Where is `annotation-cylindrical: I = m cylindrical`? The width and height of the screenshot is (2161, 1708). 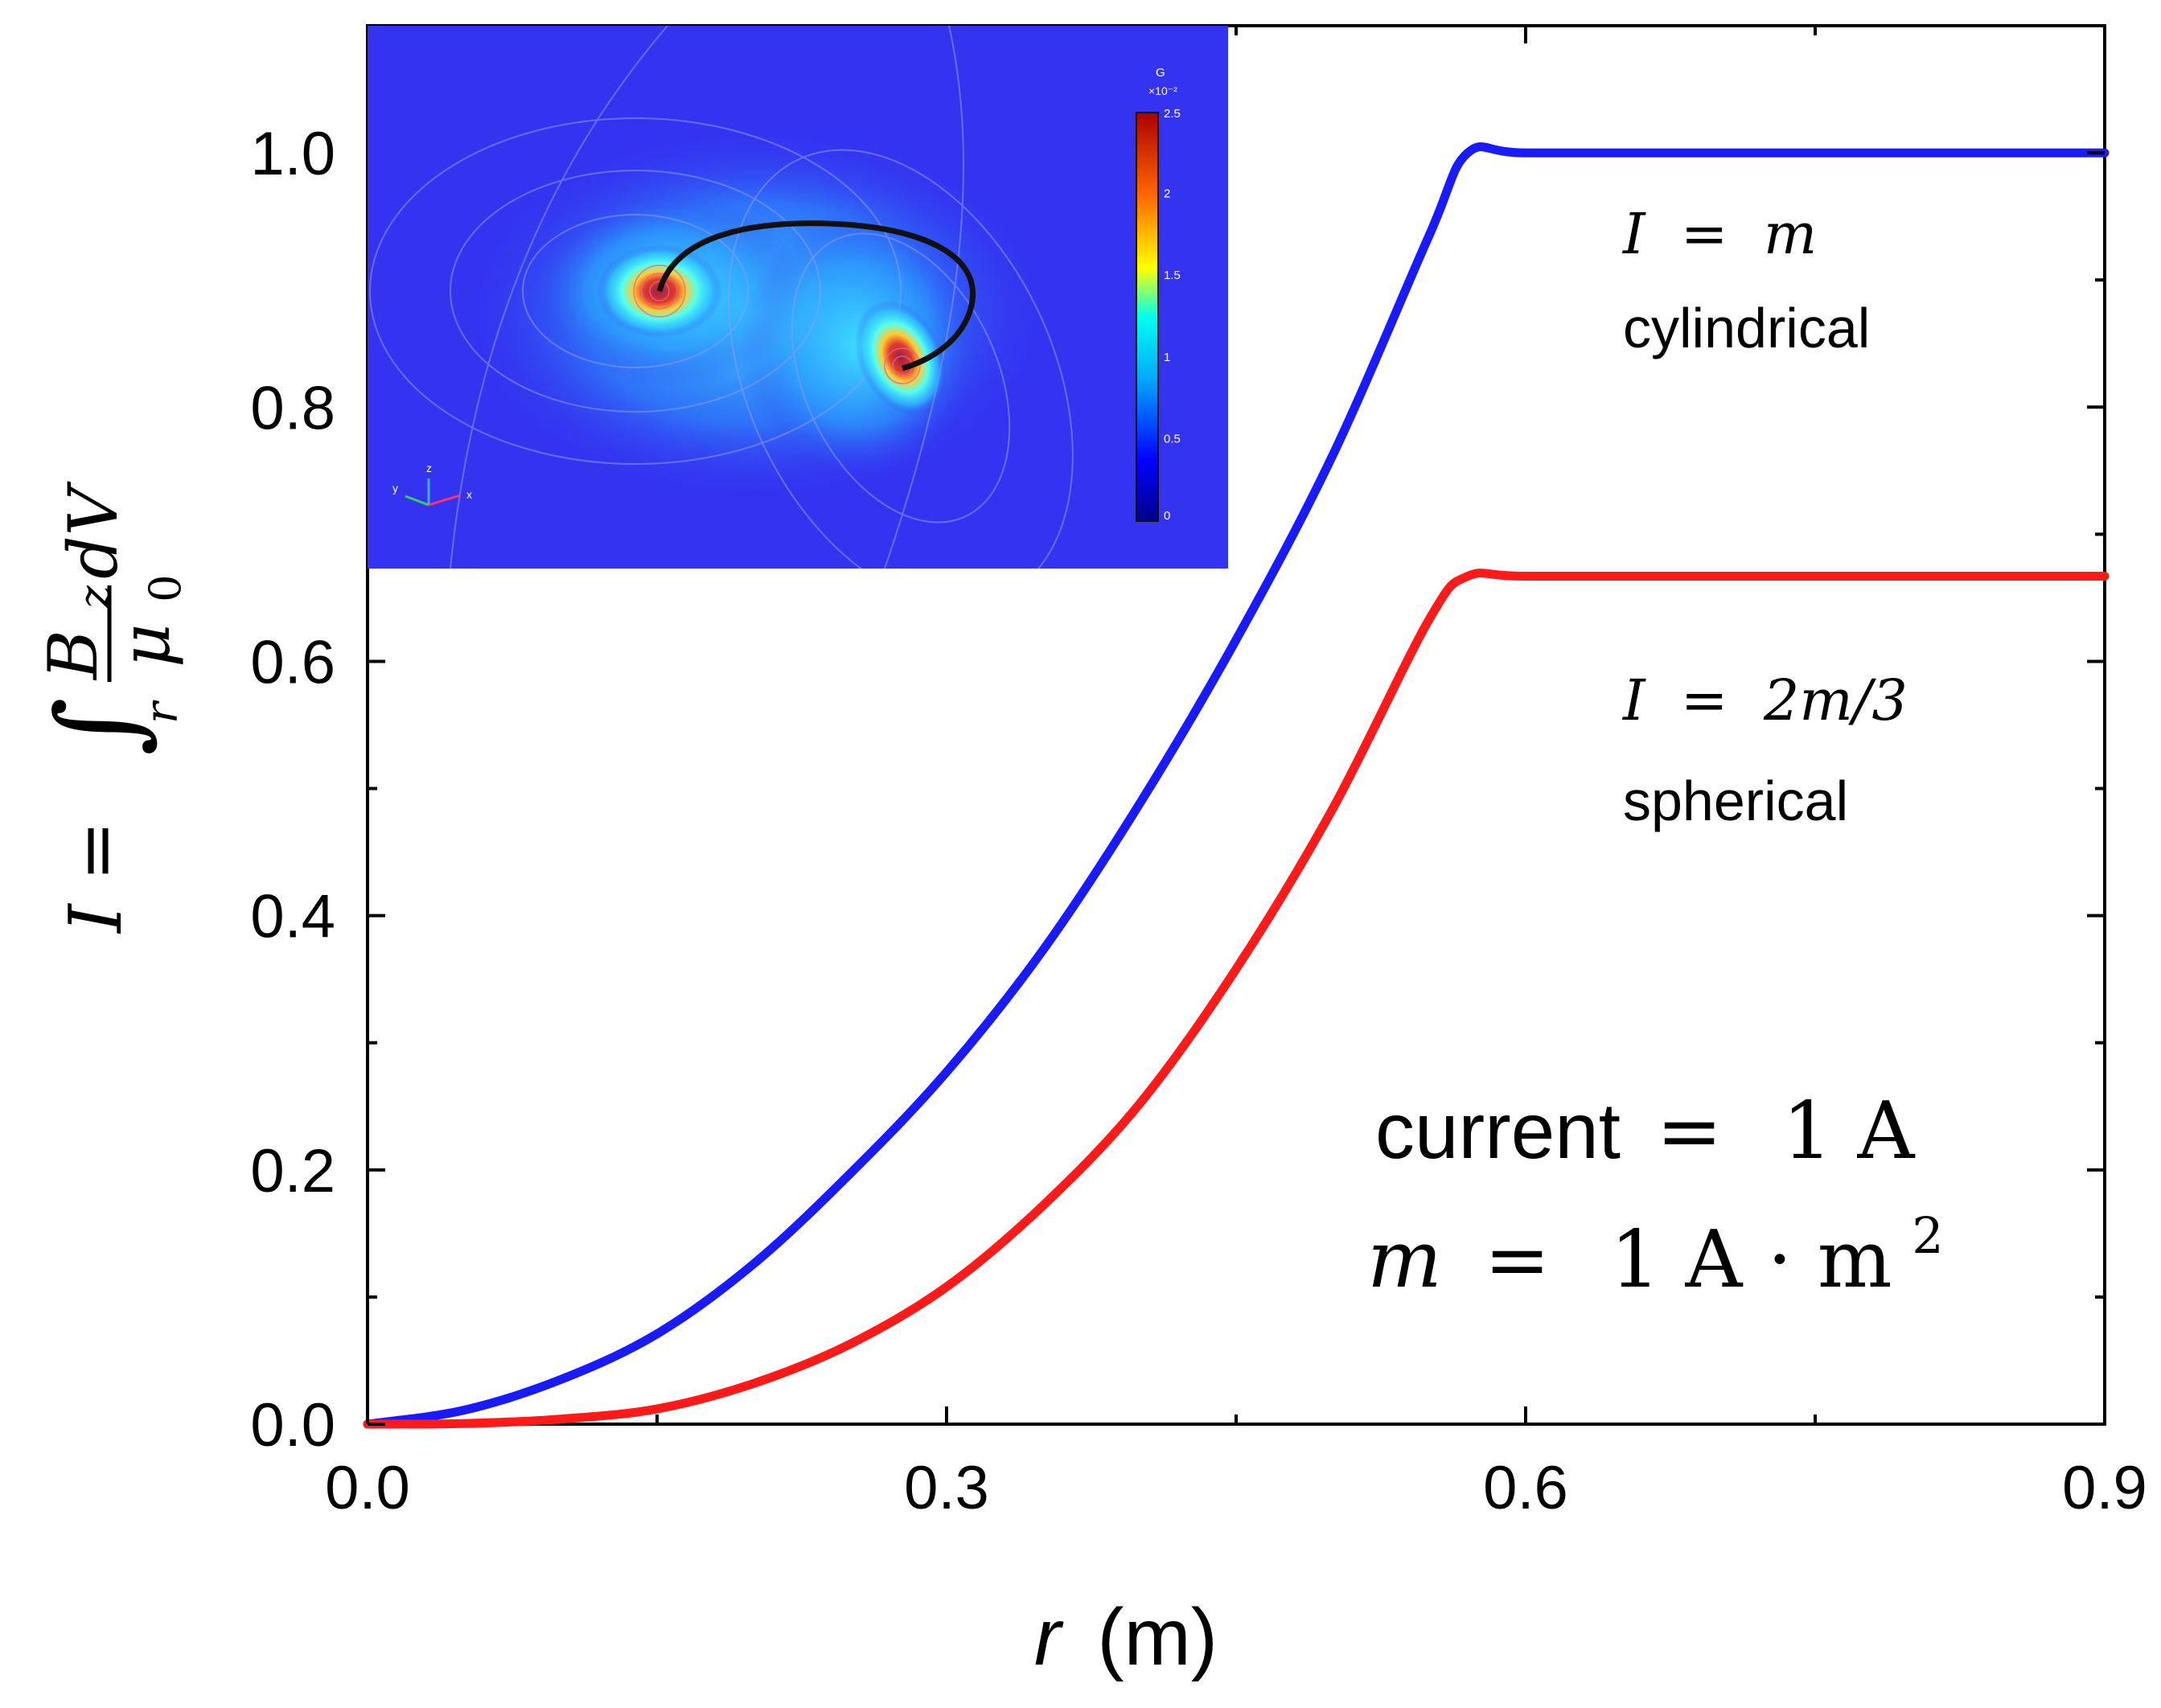
annotation-cylindrical: I = m cylindrical is located at coordinates (1745, 280).